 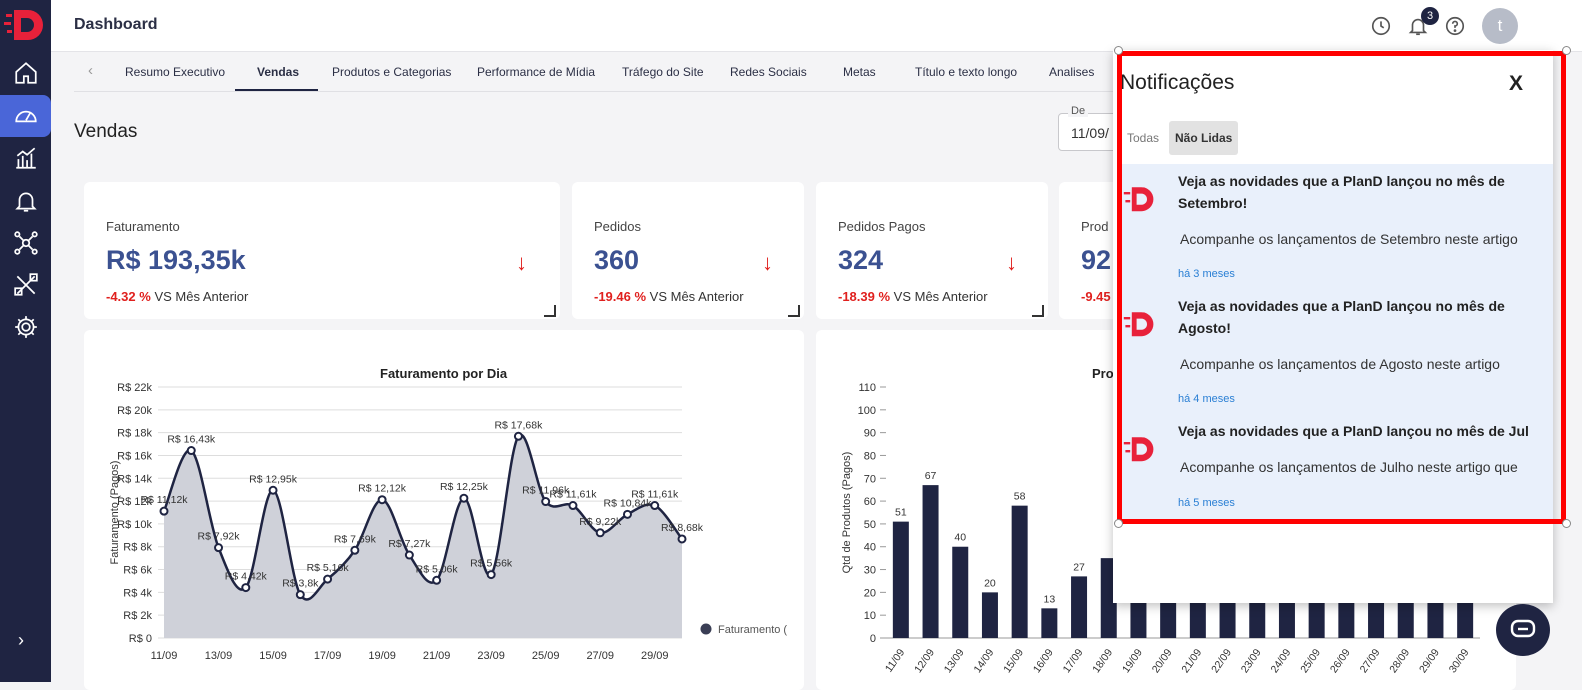 What do you see at coordinates (1096, 296) in the screenshot?
I see `kpi-delta-value: -9.45` at bounding box center [1096, 296].